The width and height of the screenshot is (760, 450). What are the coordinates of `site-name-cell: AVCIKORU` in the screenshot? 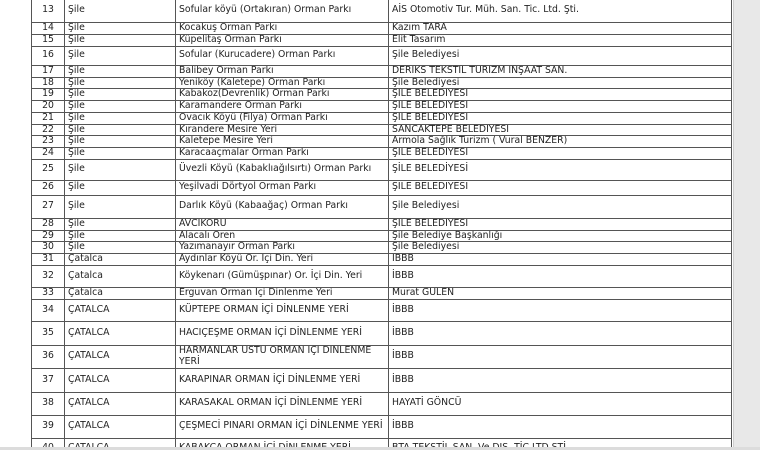 It's located at (282, 224).